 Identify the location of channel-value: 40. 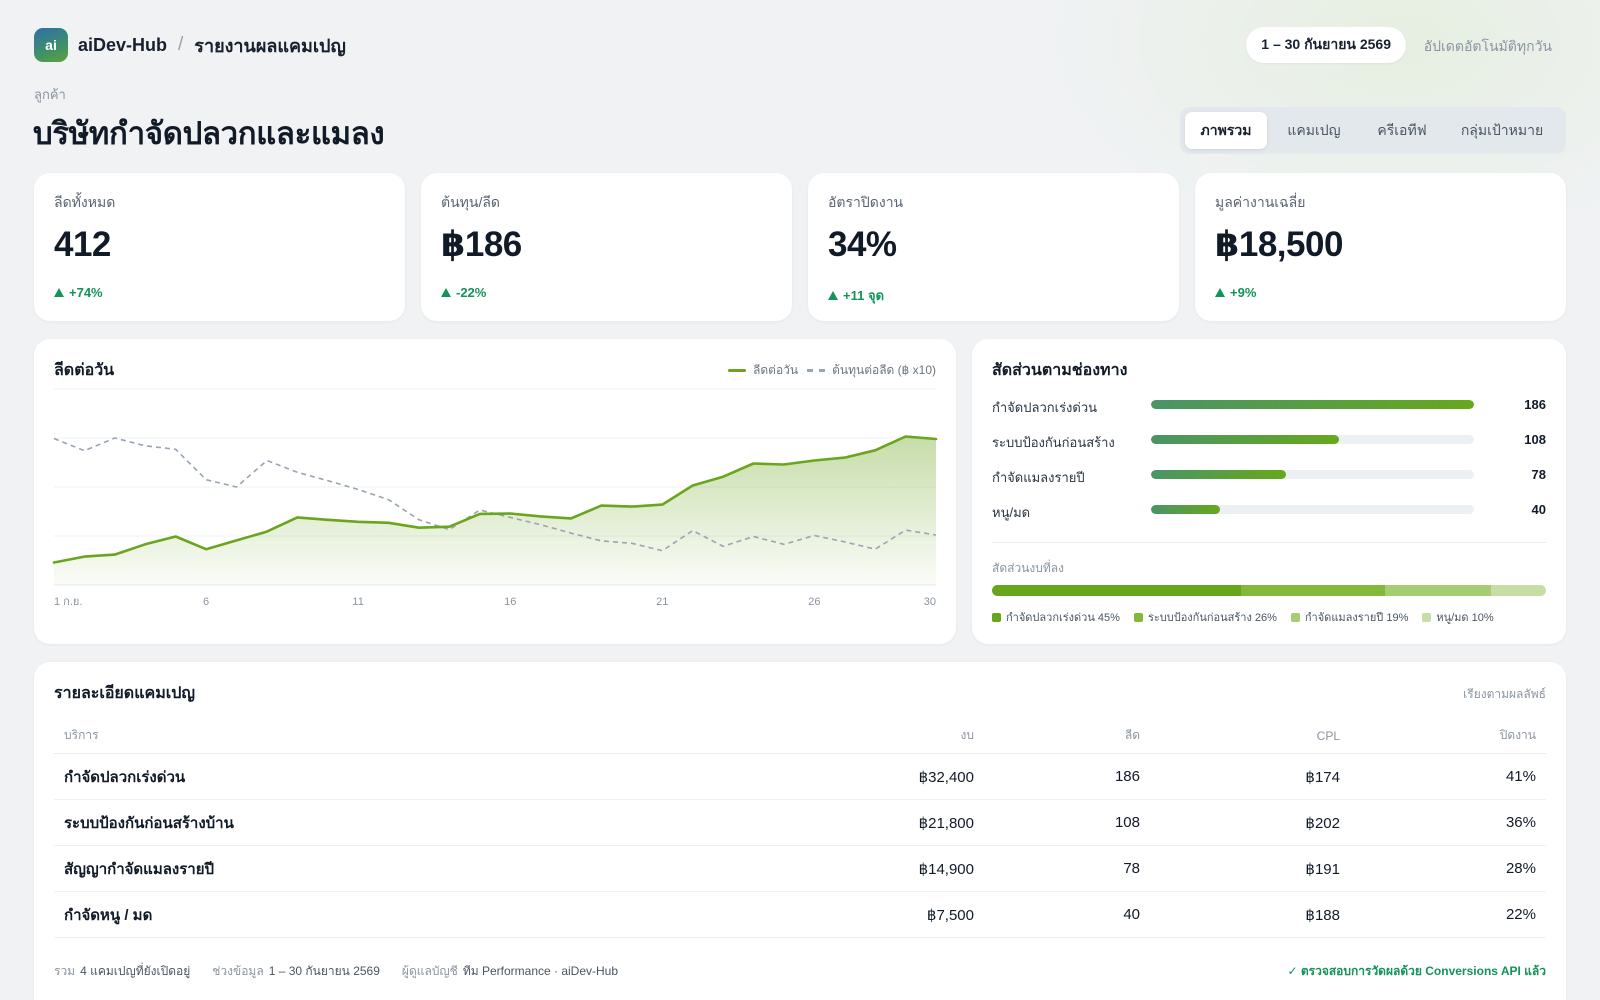
(1538, 509).